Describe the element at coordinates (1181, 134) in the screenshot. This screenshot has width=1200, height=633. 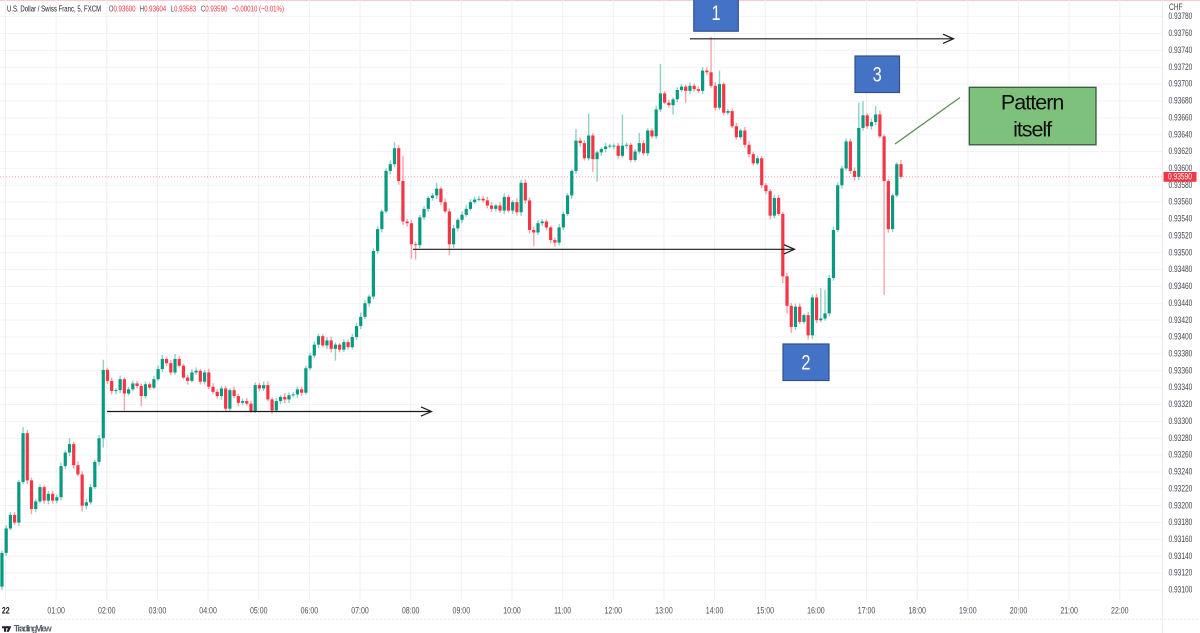
I see `svg-text: 0.93640` at that location.